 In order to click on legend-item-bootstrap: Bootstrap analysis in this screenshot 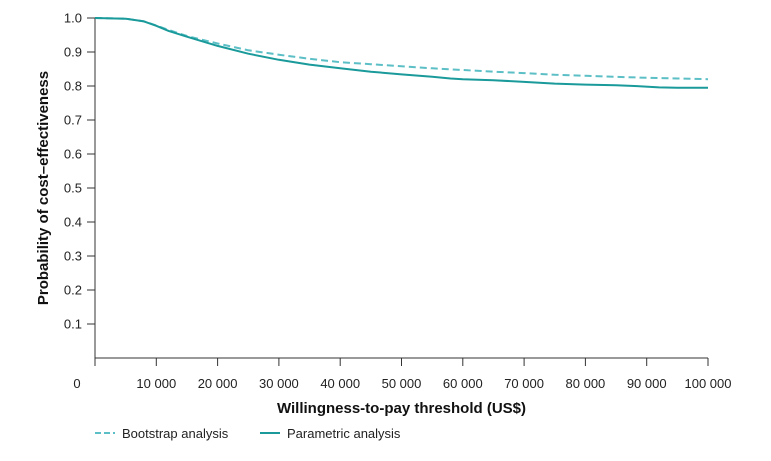, I will do `click(162, 433)`.